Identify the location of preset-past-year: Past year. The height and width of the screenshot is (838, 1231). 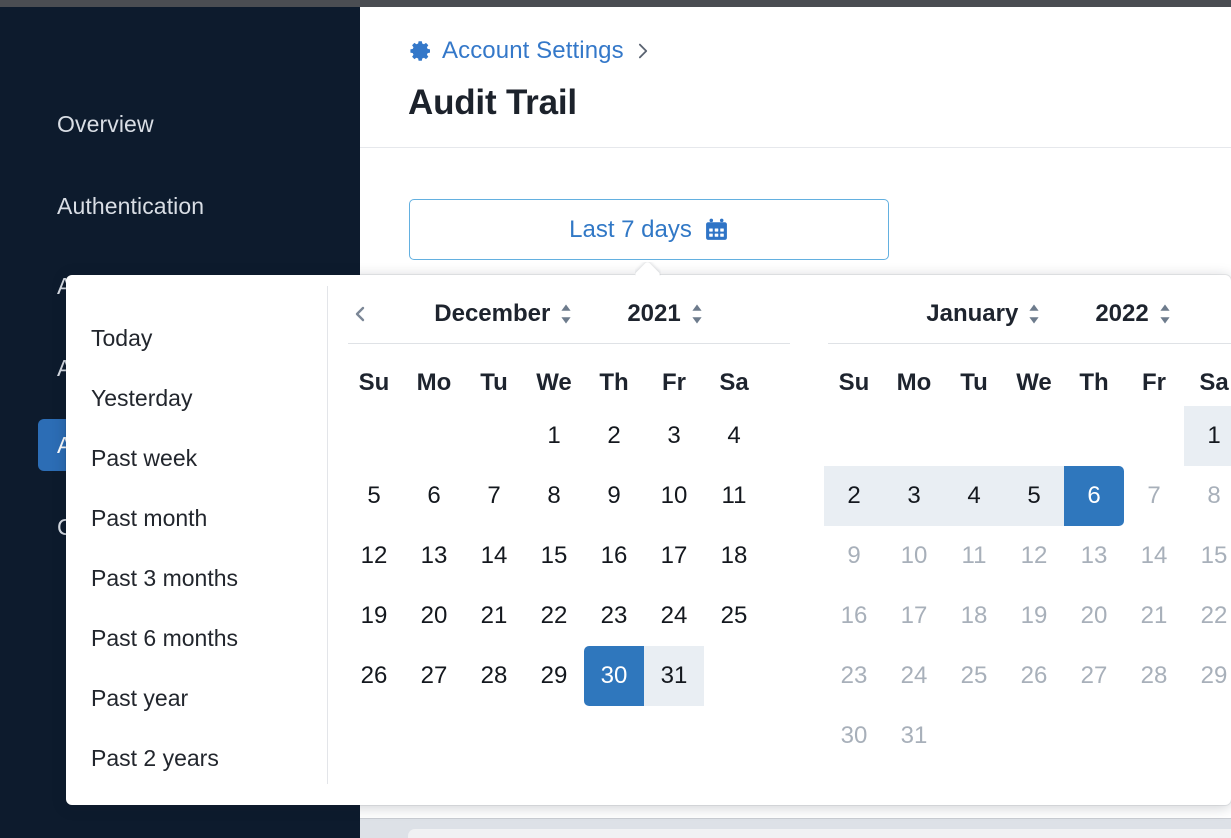
(196, 698).